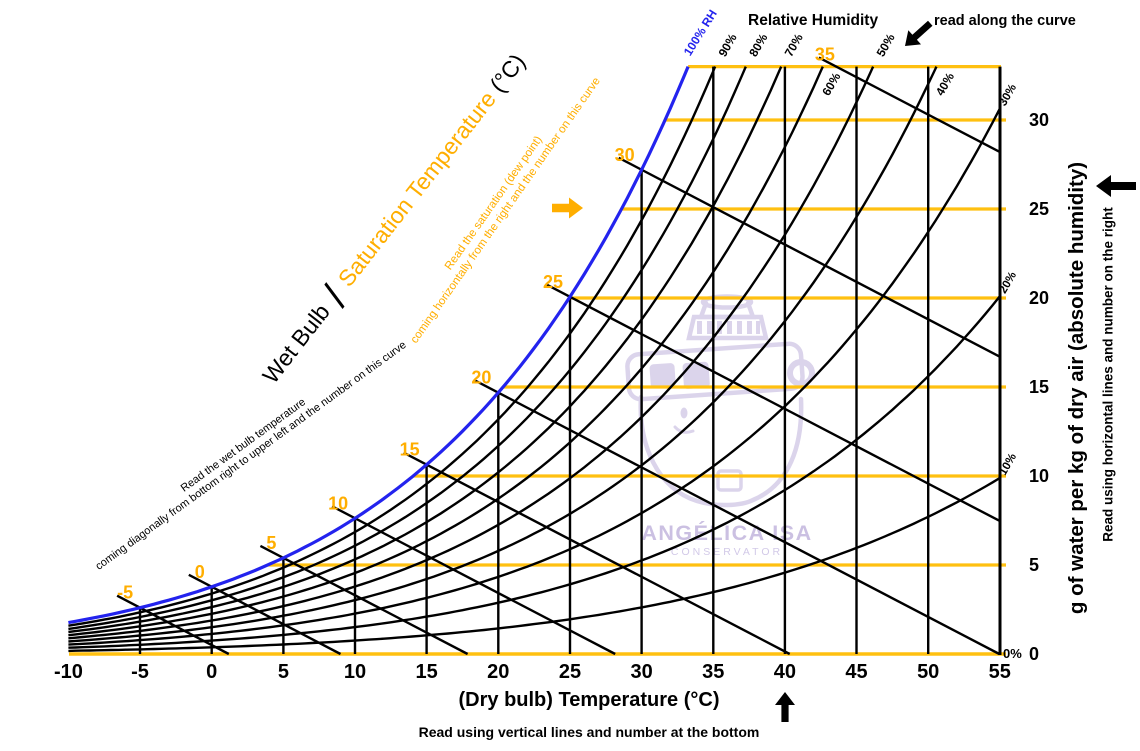 The width and height of the screenshot is (1140, 751). Describe the element at coordinates (410, 450) in the screenshot. I see `wet-bulb-label-15: 15` at that location.